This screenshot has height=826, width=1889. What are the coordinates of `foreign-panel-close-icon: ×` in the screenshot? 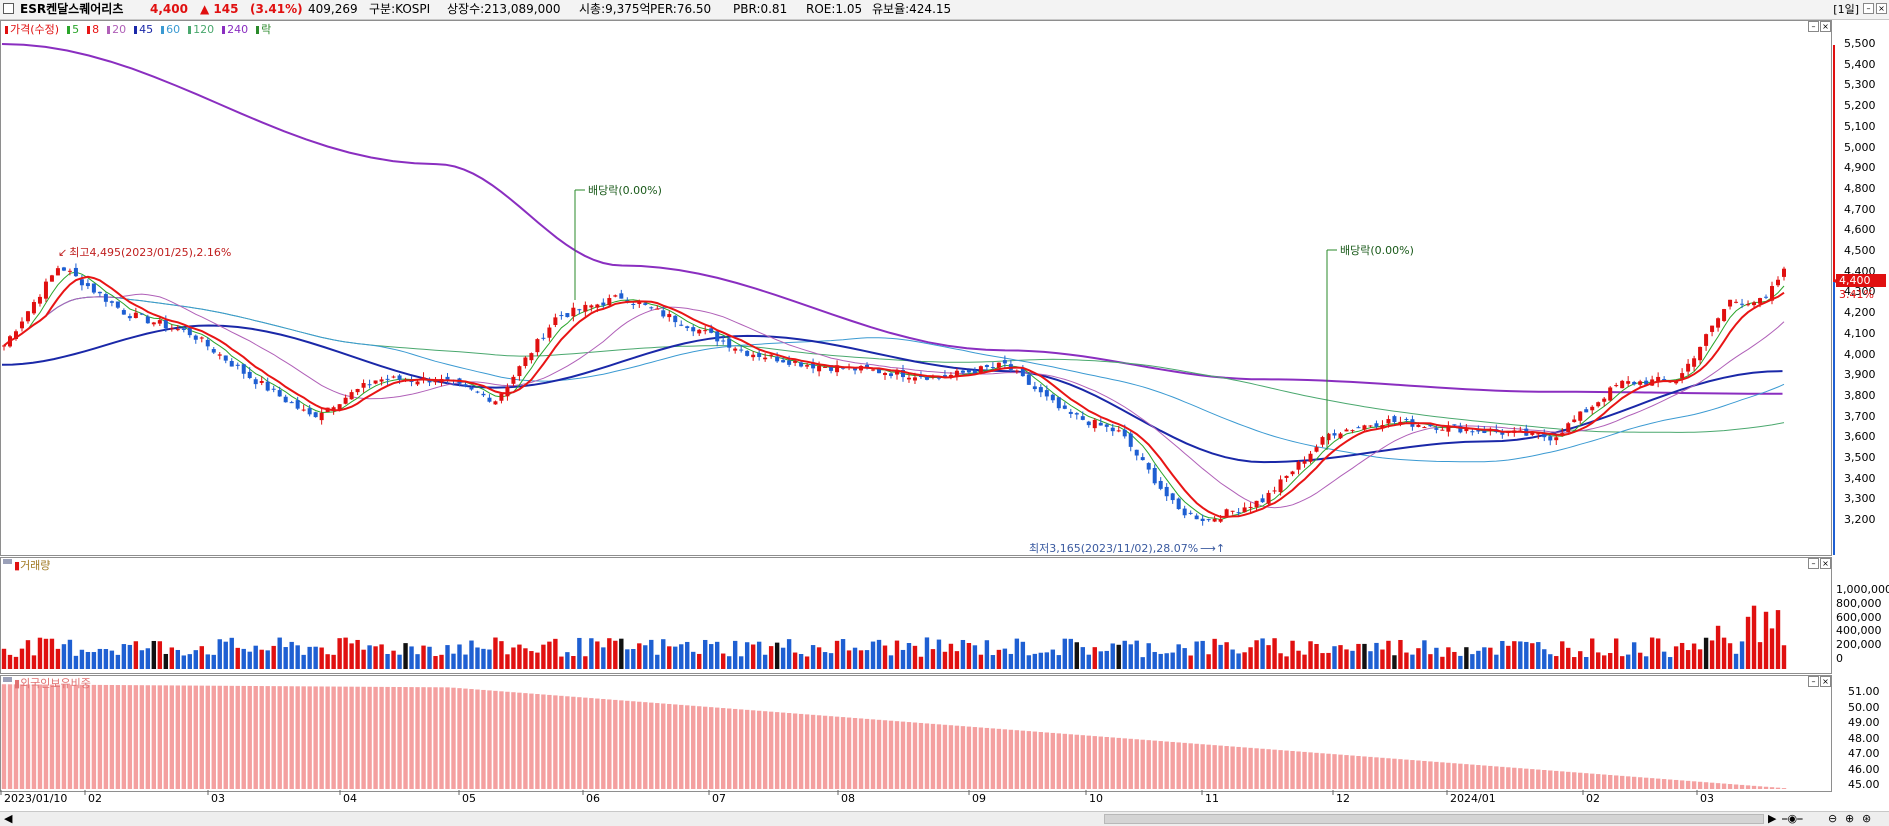 It's located at (1825, 681).